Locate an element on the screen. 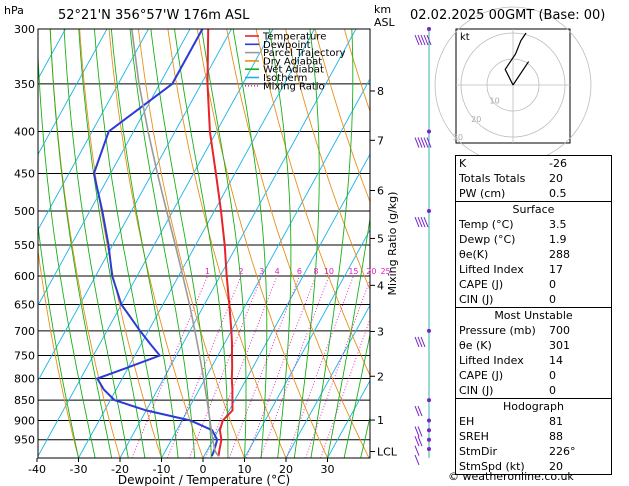 The width and height of the screenshot is (629, 486). surface-value: 1.9 is located at coordinates (558, 239).